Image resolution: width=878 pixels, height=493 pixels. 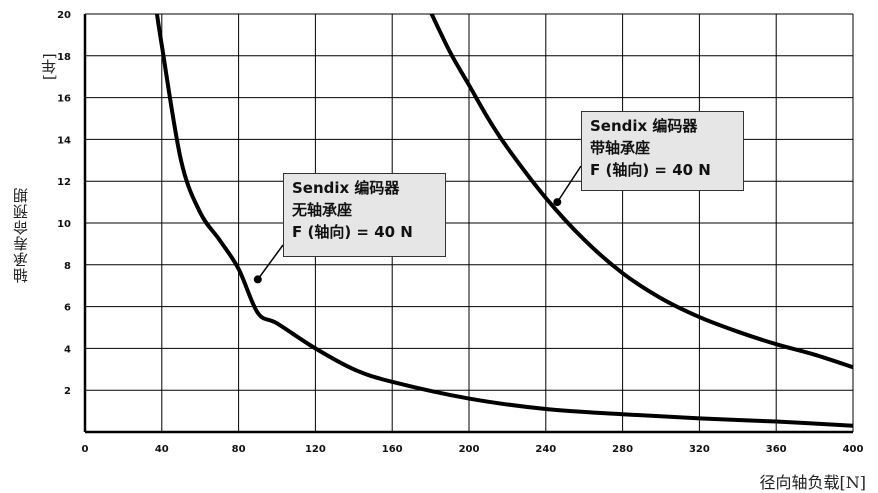 I want to click on x-tick-label: 320, so click(x=699, y=449).